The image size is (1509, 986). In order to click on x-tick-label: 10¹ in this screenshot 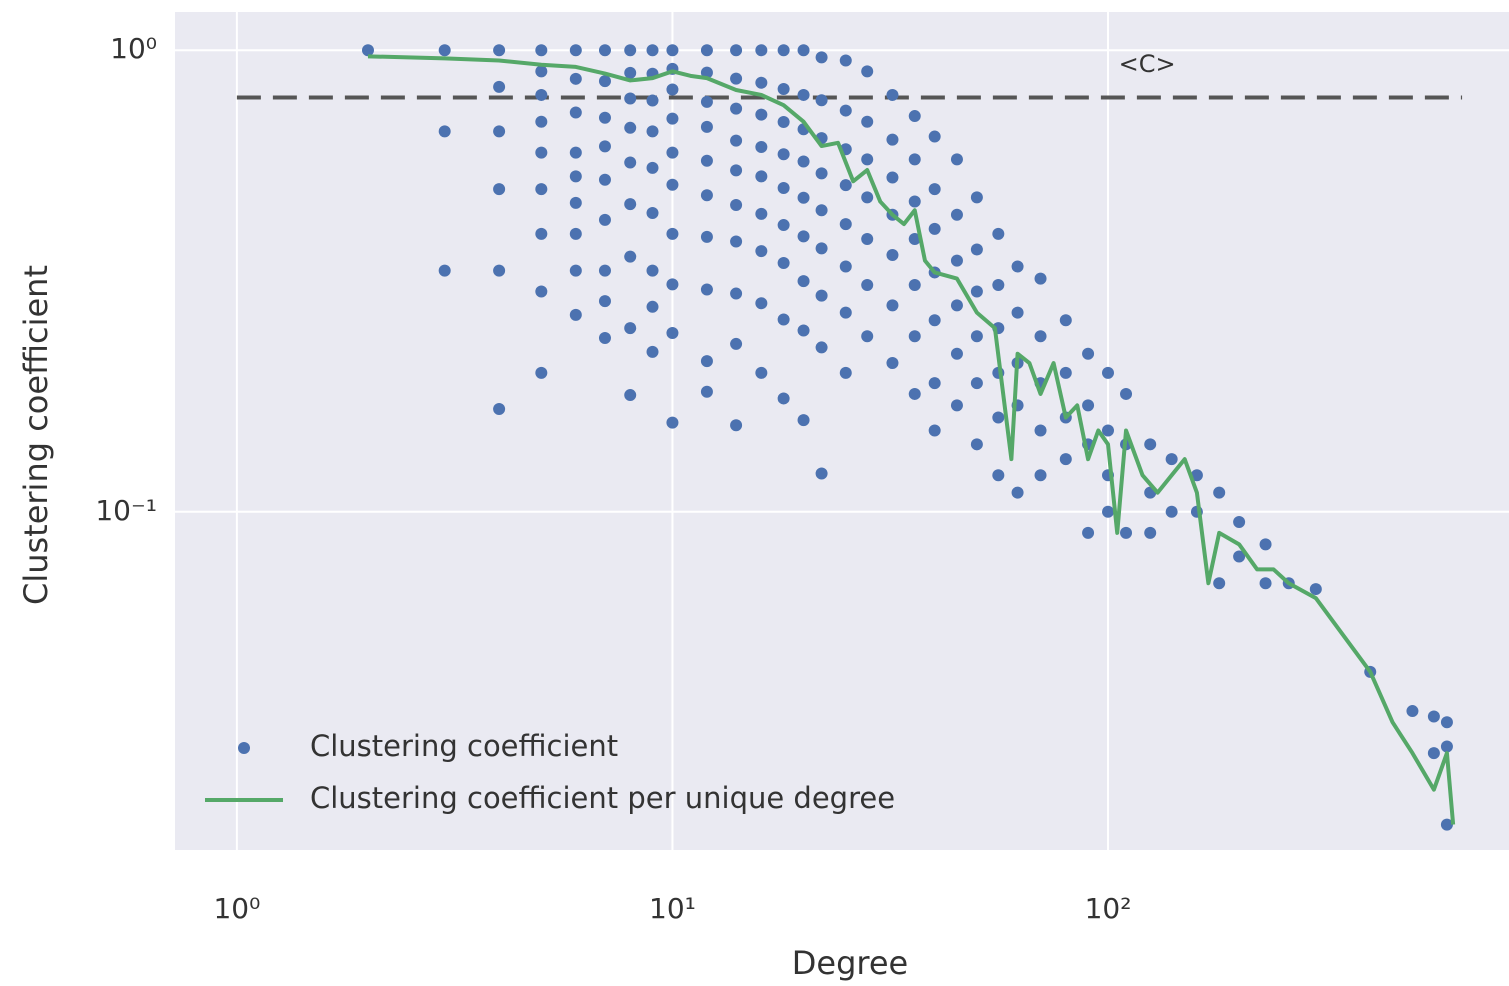, I will do `click(672, 908)`.